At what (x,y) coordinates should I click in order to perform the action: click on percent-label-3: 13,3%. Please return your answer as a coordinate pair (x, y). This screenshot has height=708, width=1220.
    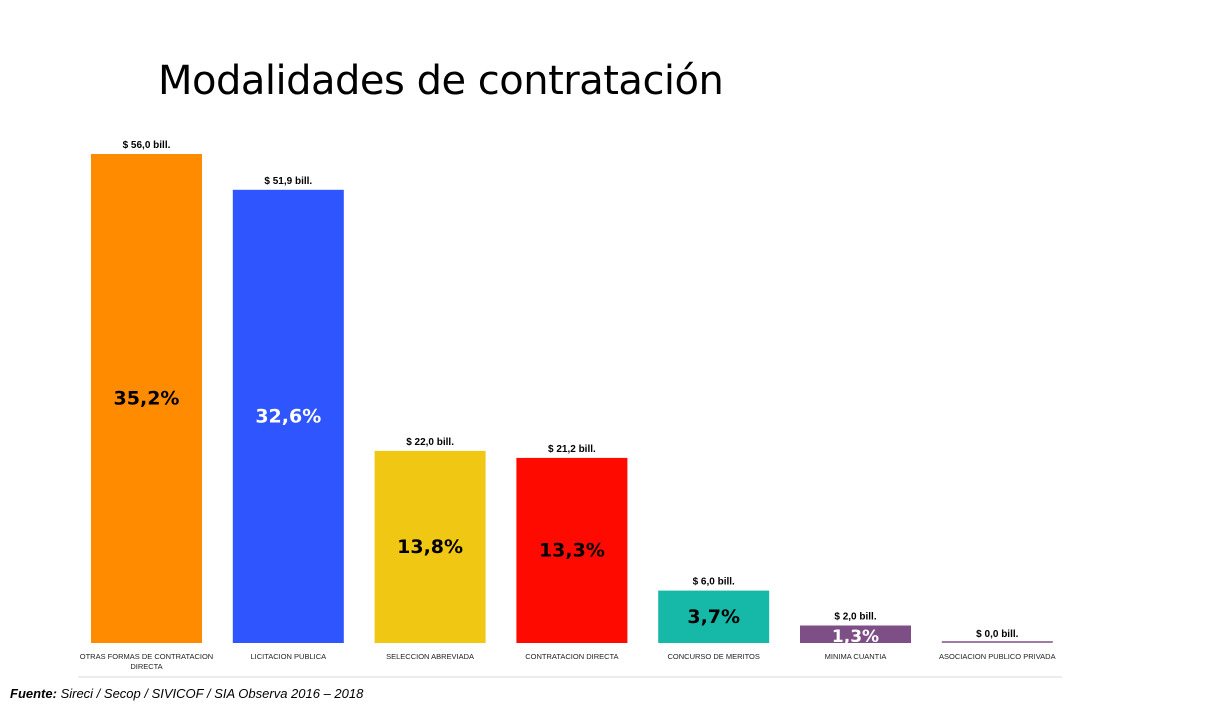
    Looking at the image, I should click on (572, 550).